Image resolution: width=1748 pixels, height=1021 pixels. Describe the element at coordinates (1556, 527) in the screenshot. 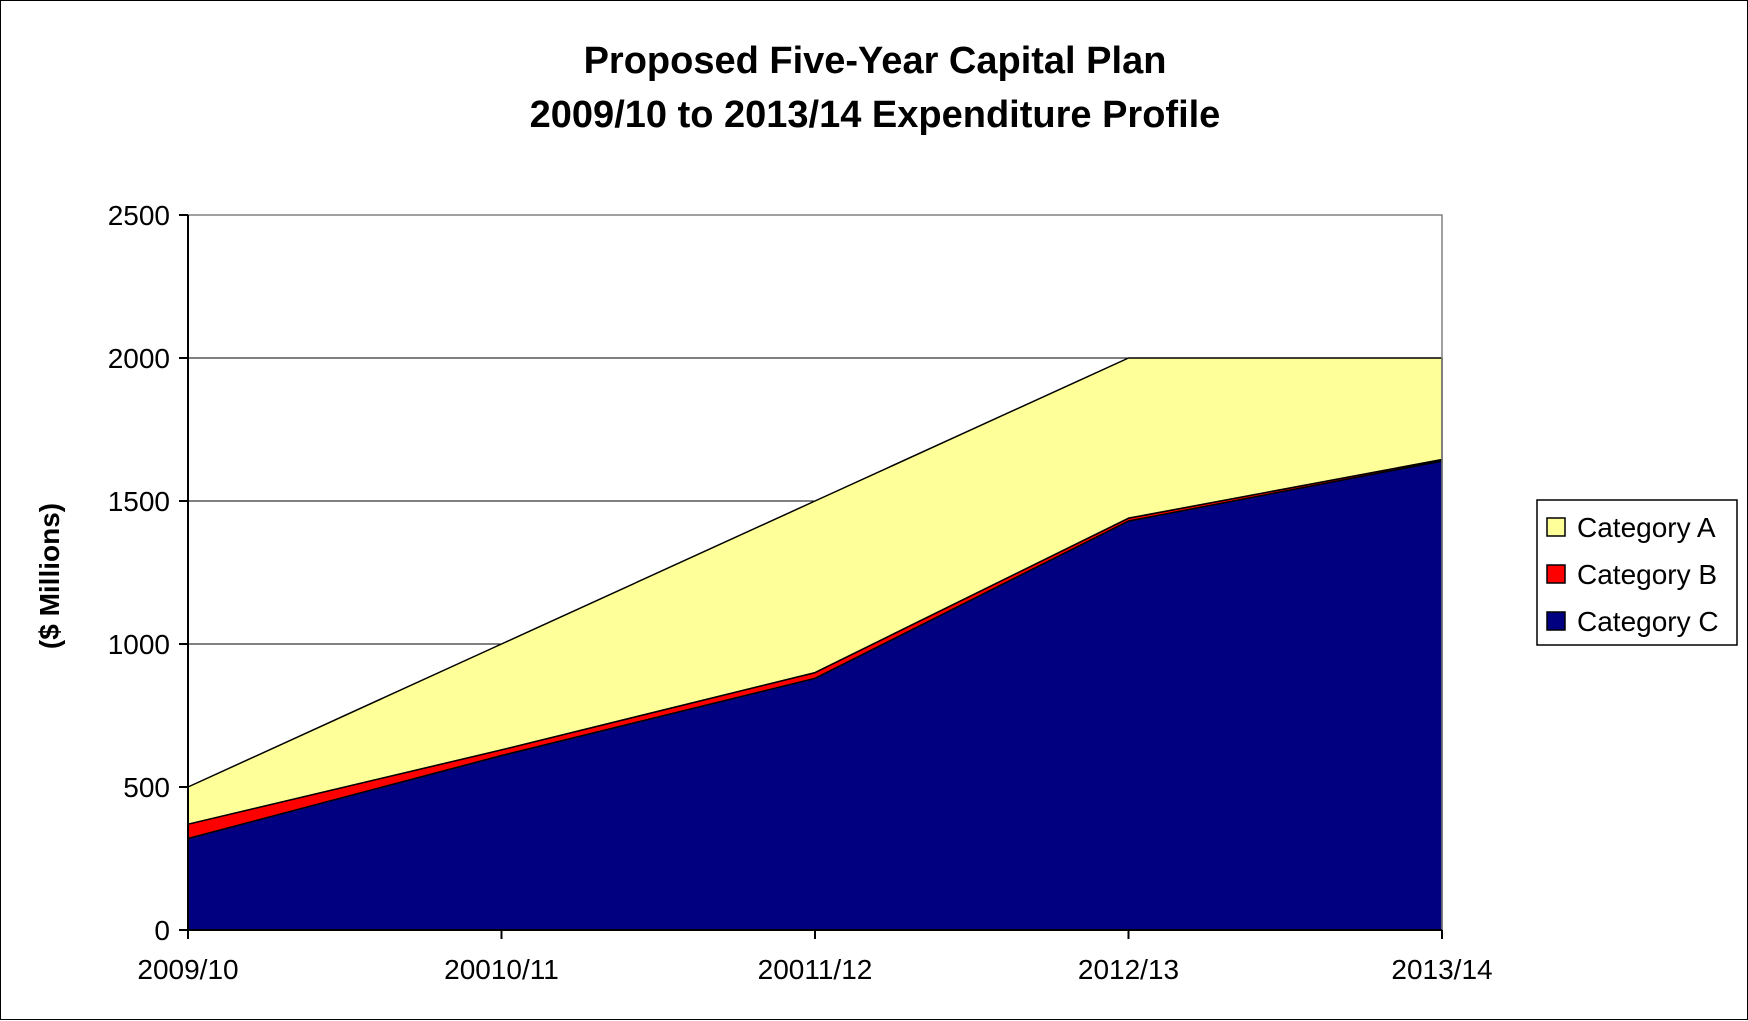

I see `legend-swatch-category-a` at that location.